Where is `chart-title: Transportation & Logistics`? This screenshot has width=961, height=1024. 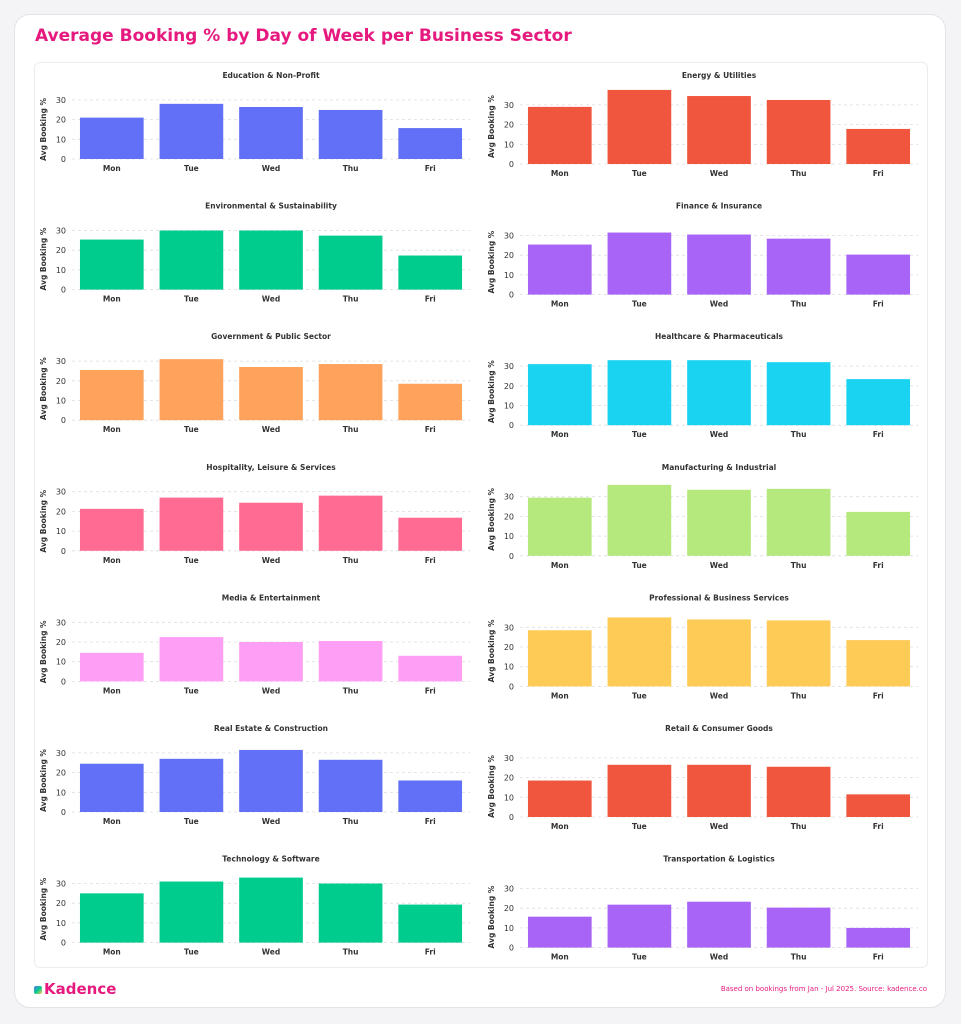
chart-title: Transportation & Logistics is located at coordinates (719, 859).